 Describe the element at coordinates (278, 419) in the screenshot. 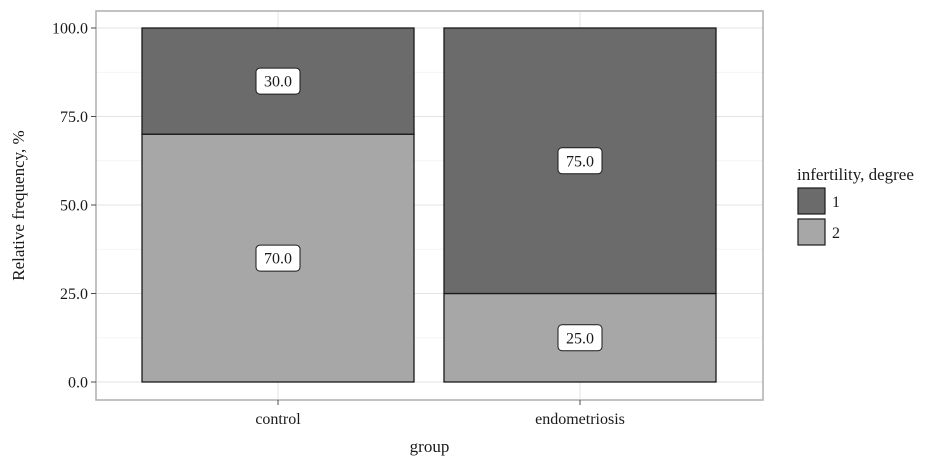

I see `x-tick-label: control` at that location.